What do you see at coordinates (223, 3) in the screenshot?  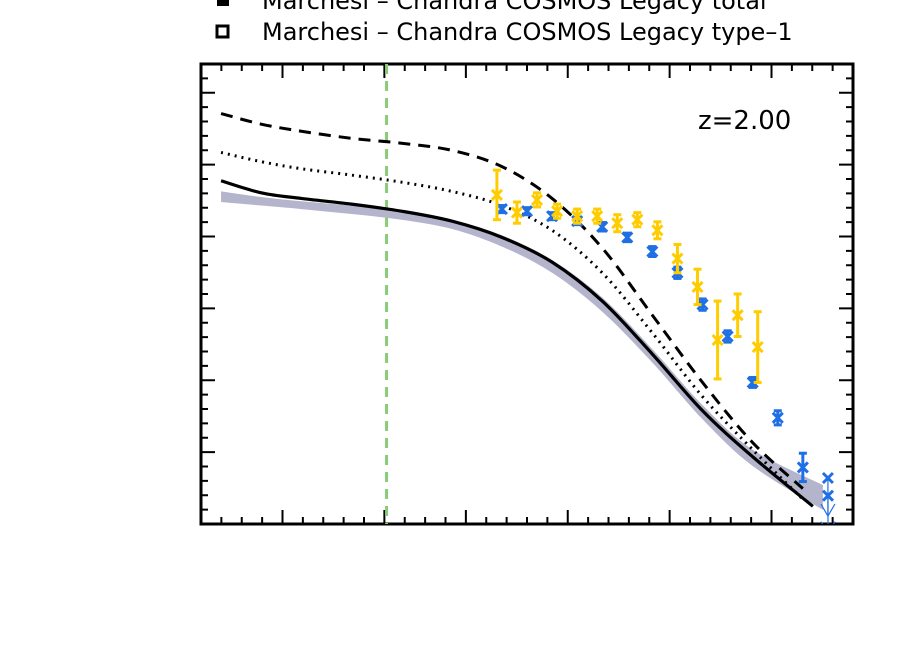 I see `legend-marker-total` at bounding box center [223, 3].